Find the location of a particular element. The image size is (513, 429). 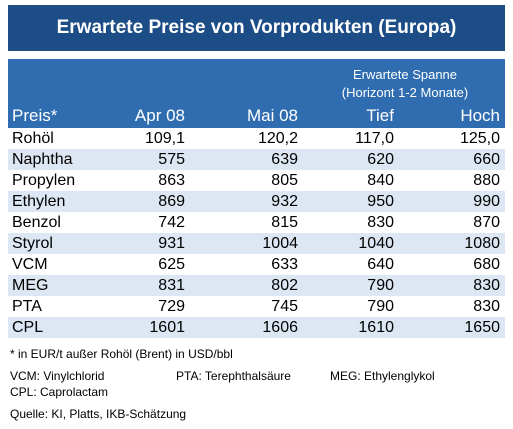

cell: 1610 is located at coordinates (376, 327).